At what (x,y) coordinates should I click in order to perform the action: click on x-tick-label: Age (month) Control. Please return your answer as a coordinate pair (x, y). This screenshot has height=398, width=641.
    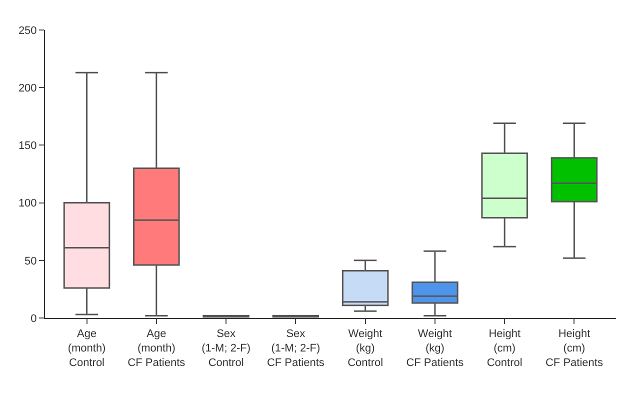
    Looking at the image, I should click on (87, 348).